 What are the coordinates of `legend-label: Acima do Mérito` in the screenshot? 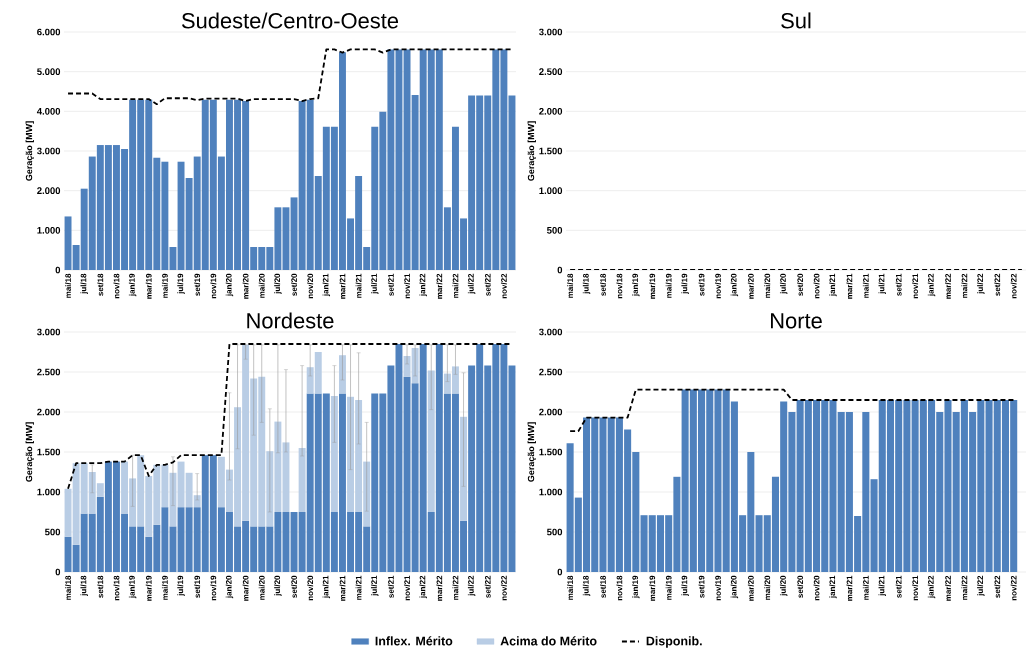 It's located at (548, 641).